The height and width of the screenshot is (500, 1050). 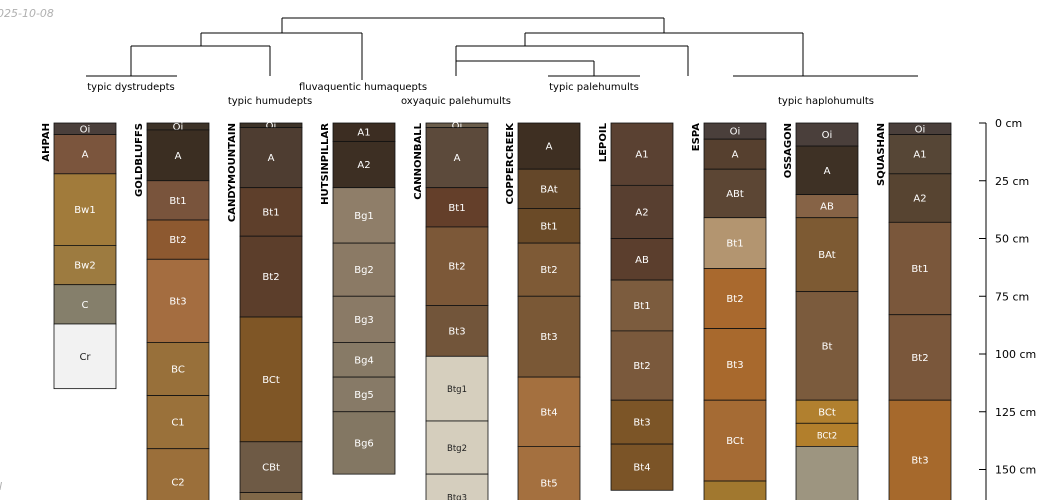 I want to click on horizon-label: Bg5, so click(x=364, y=395).